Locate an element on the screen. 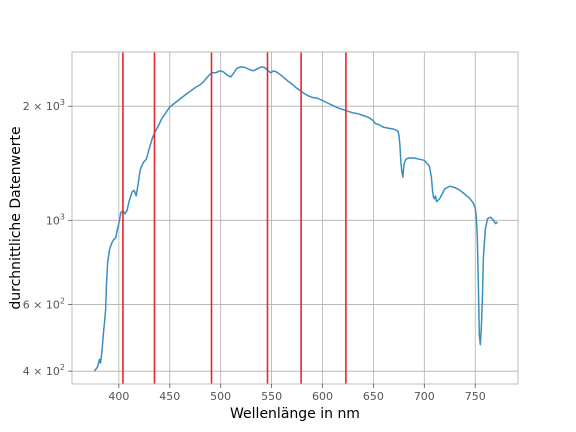  y-tick-base: 6 × 10 is located at coordinates (41, 304).